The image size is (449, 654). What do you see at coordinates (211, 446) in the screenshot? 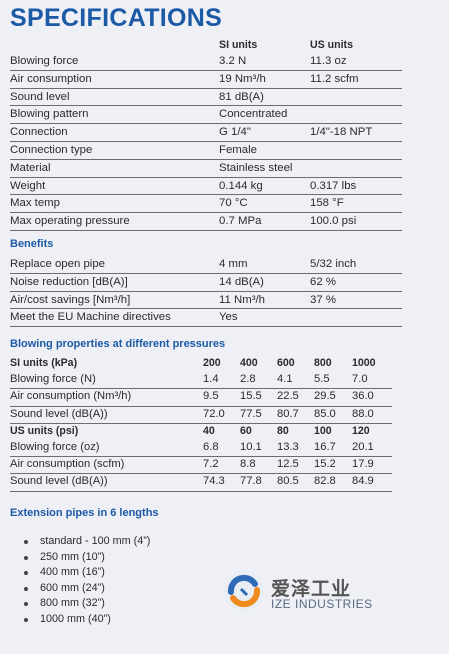
I see `blowing-value: 6.8` at bounding box center [211, 446].